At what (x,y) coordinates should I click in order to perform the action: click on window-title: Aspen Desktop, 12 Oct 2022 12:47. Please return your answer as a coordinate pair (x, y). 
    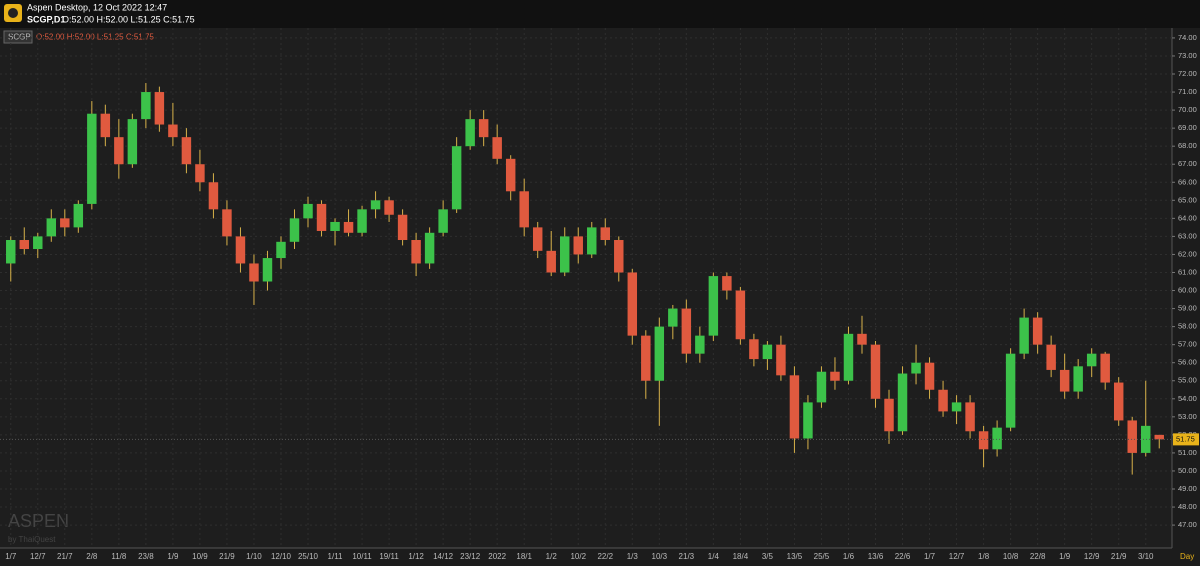
    Looking at the image, I should click on (97, 7).